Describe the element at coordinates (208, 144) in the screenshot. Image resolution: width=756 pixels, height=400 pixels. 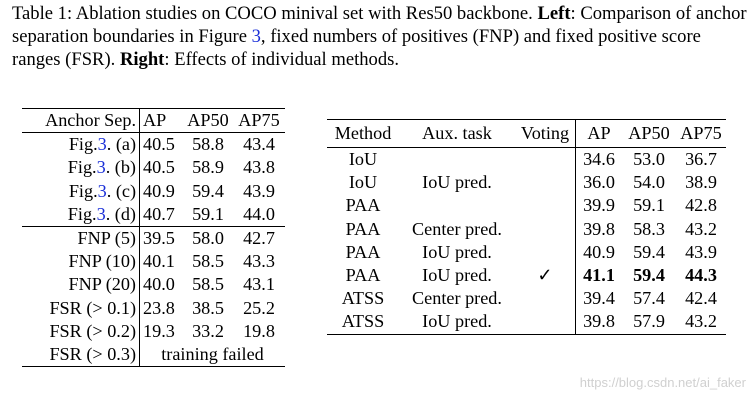
I see `cell-ap50: 58.8` at that location.